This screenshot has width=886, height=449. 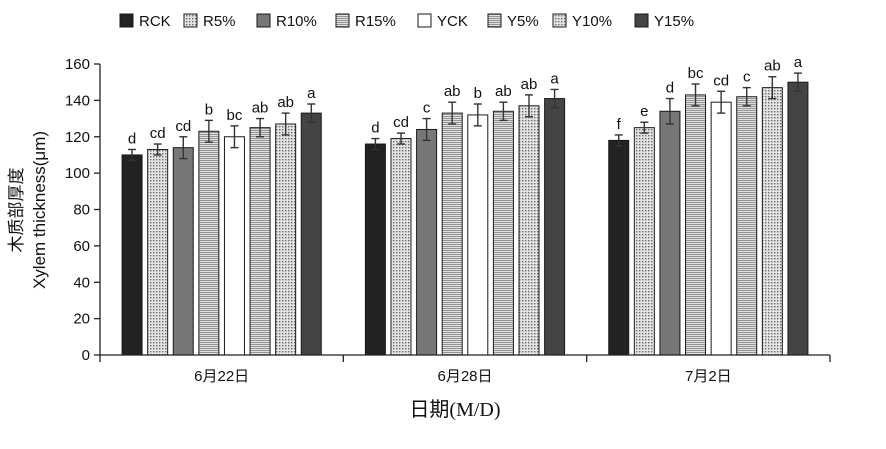 What do you see at coordinates (219, 21) in the screenshot?
I see `legend-label: R5%` at bounding box center [219, 21].